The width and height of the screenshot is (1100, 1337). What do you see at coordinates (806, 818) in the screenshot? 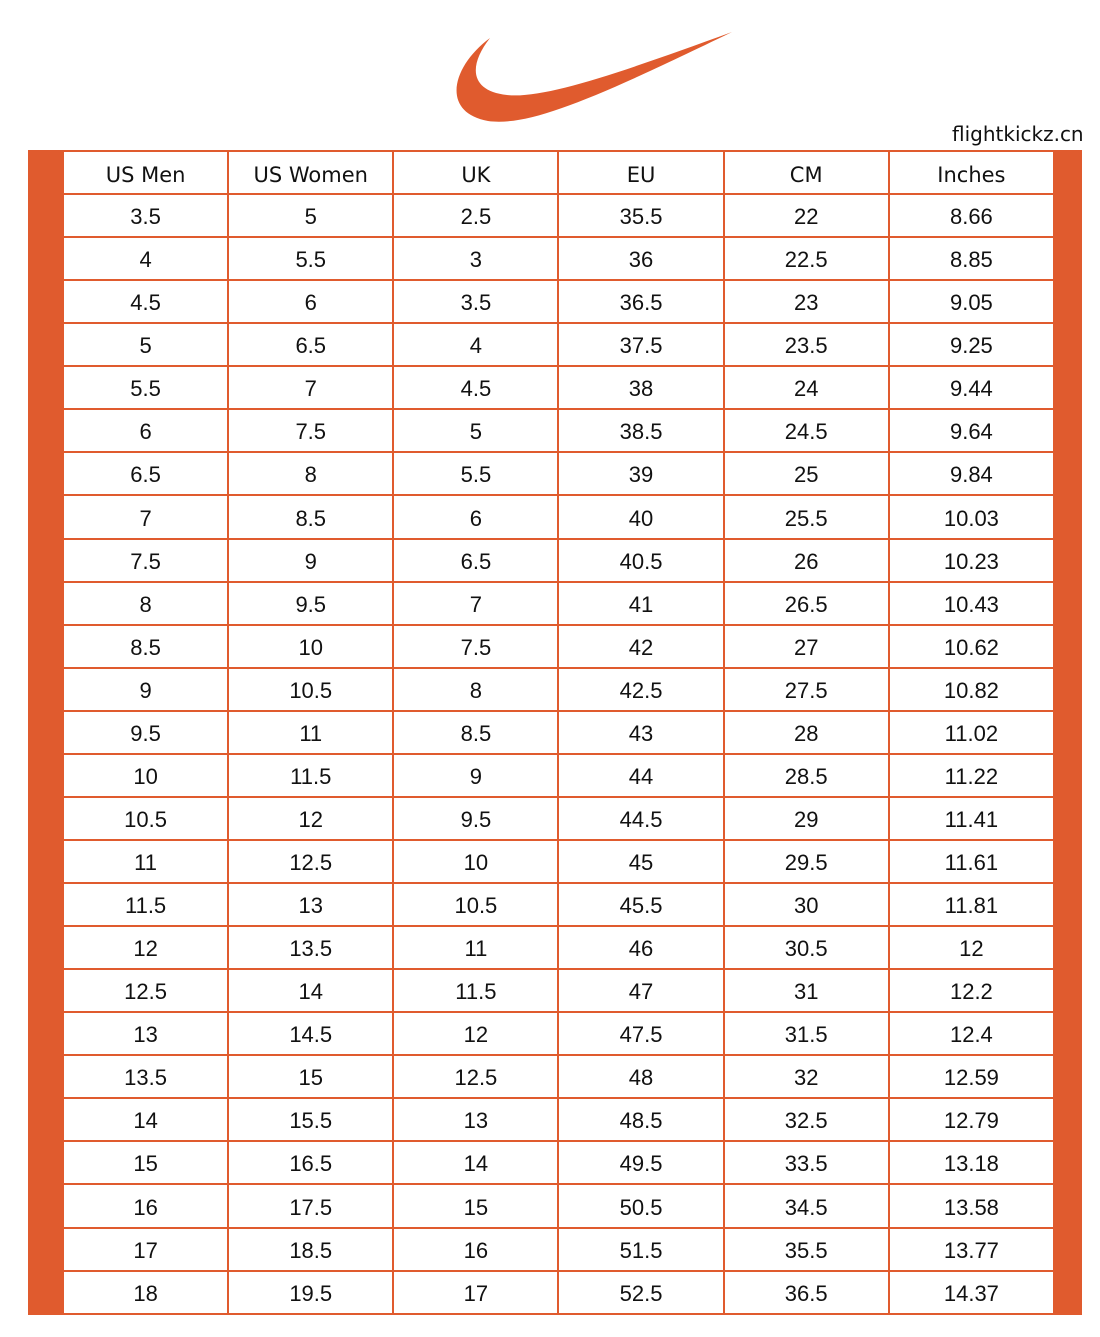
I see `table-cell: 29` at bounding box center [806, 818].